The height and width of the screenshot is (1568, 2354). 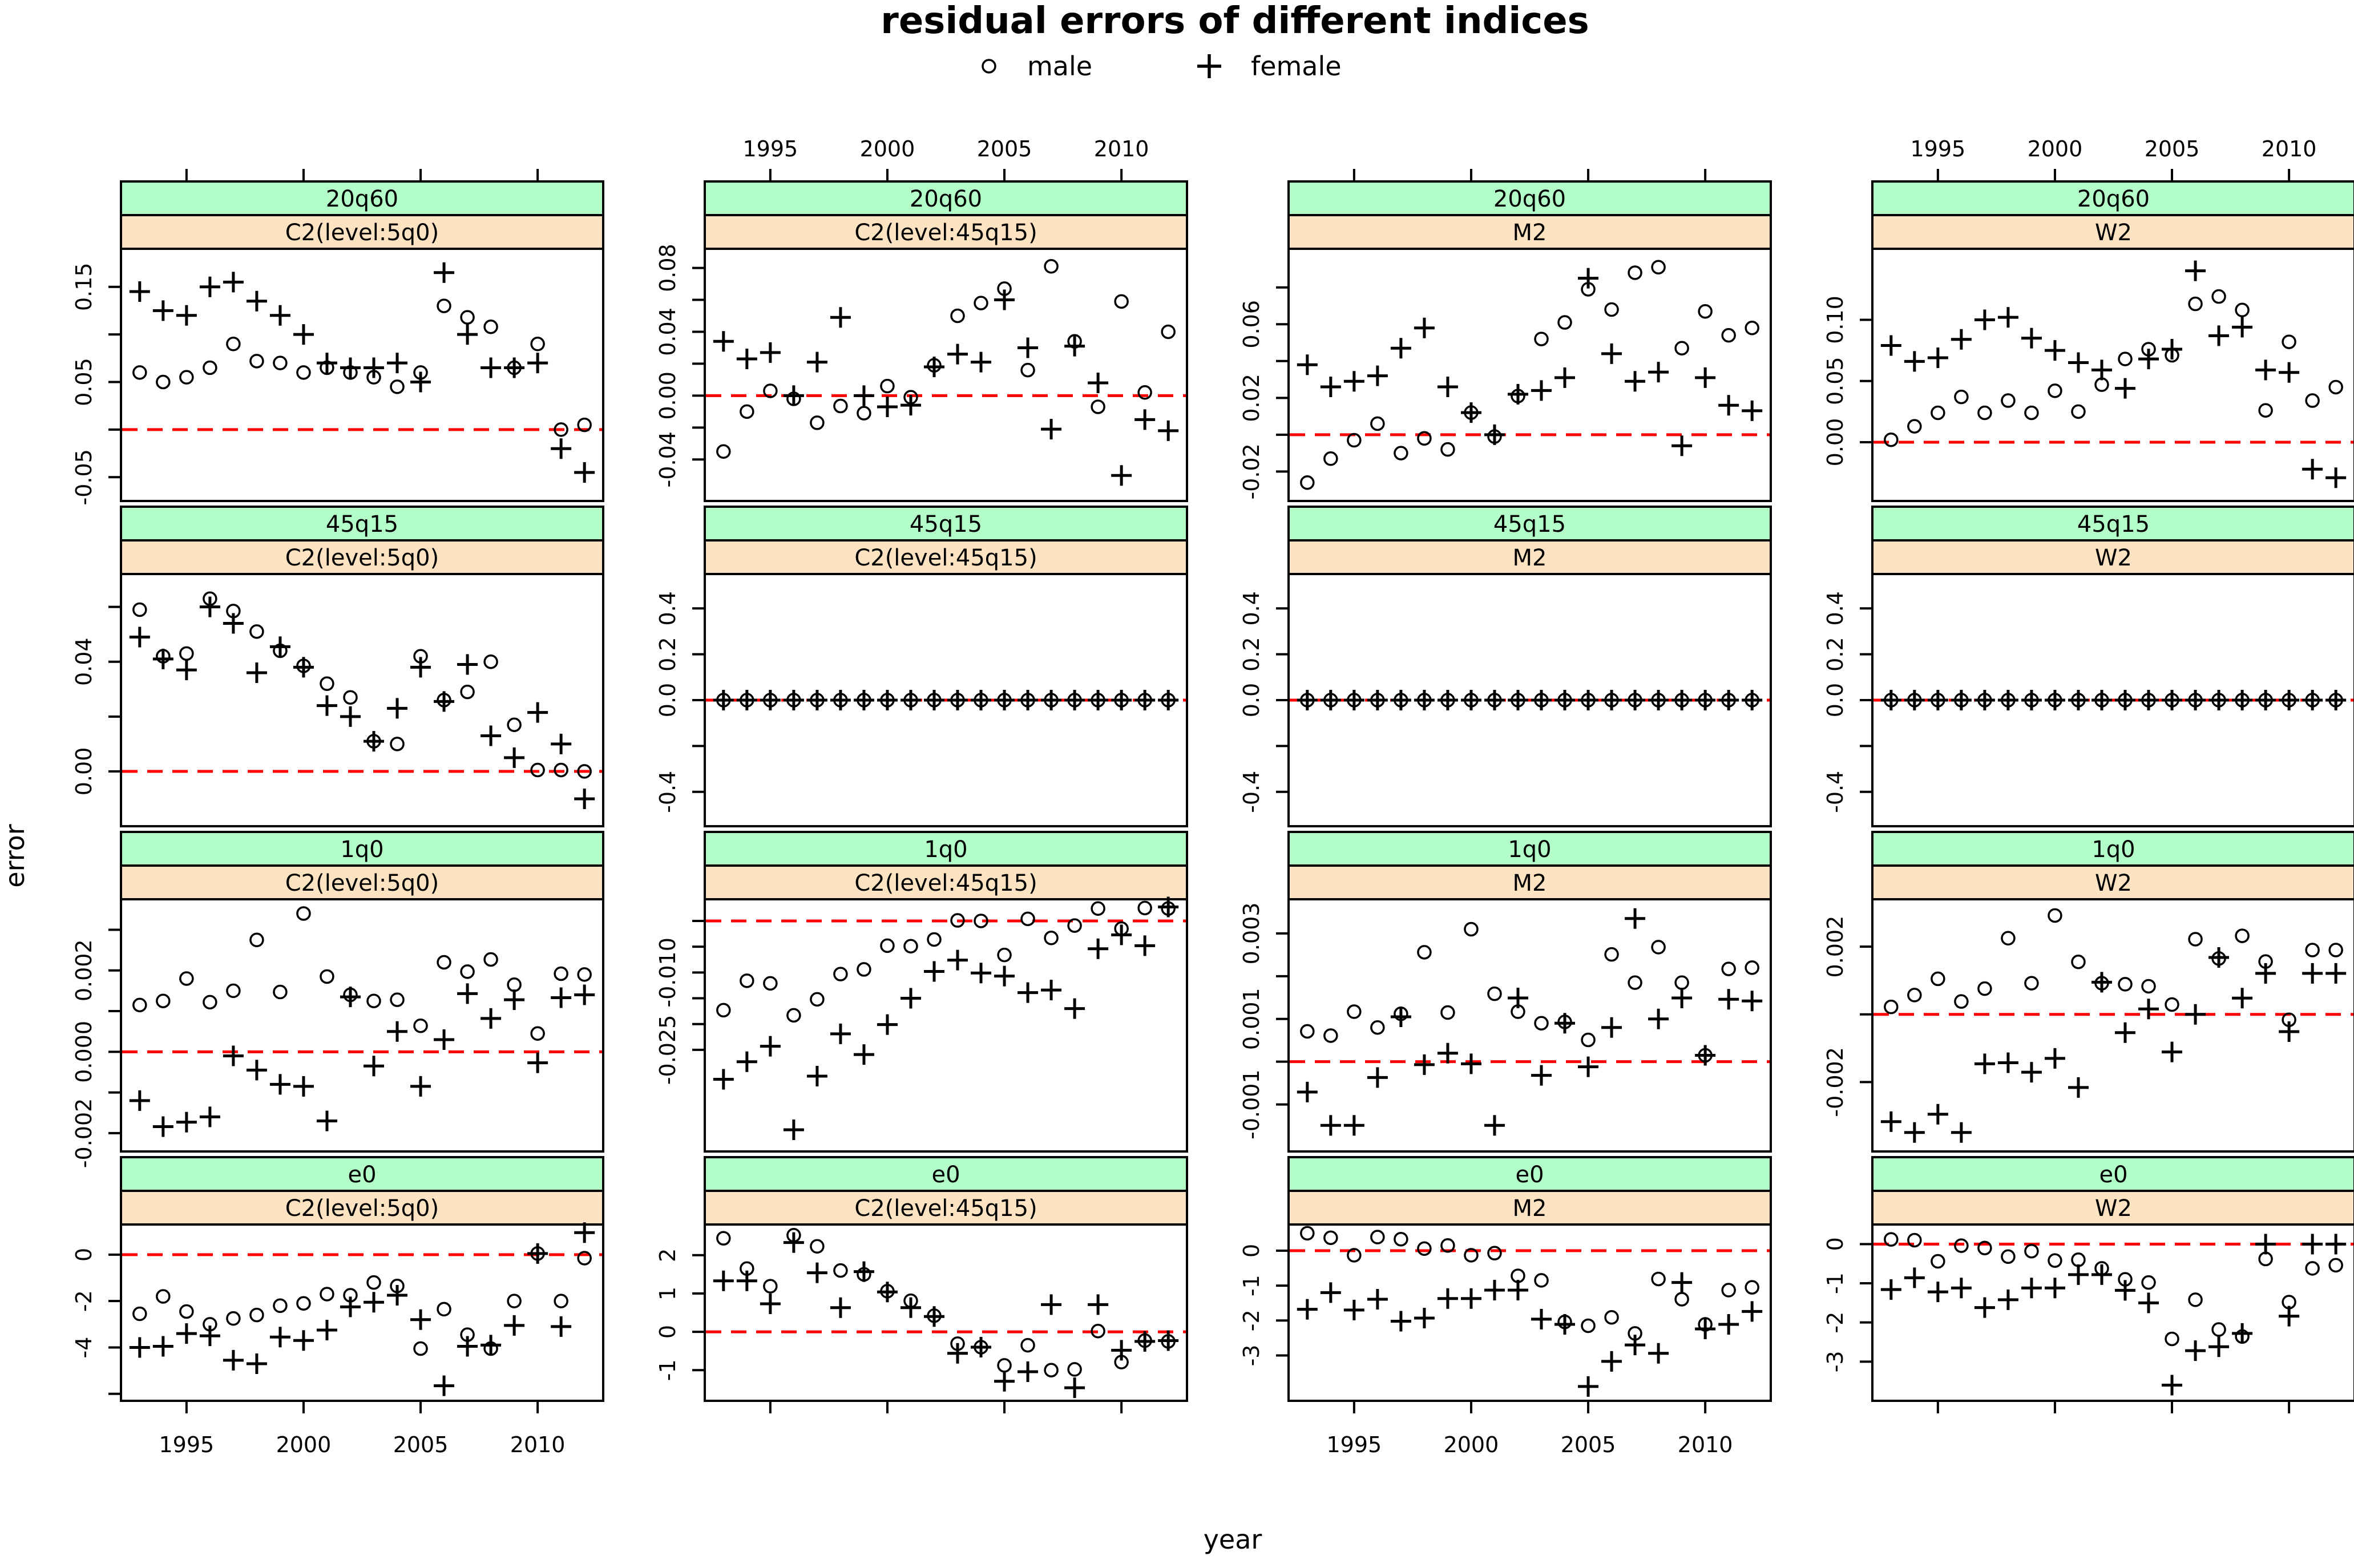 I want to click on col-strip-label: W2, so click(x=2113, y=1208).